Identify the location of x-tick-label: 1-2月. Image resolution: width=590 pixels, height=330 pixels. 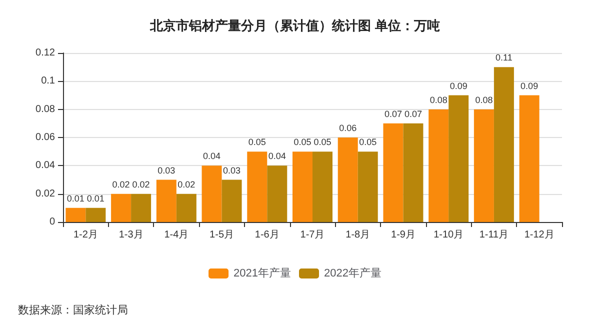
(85, 235).